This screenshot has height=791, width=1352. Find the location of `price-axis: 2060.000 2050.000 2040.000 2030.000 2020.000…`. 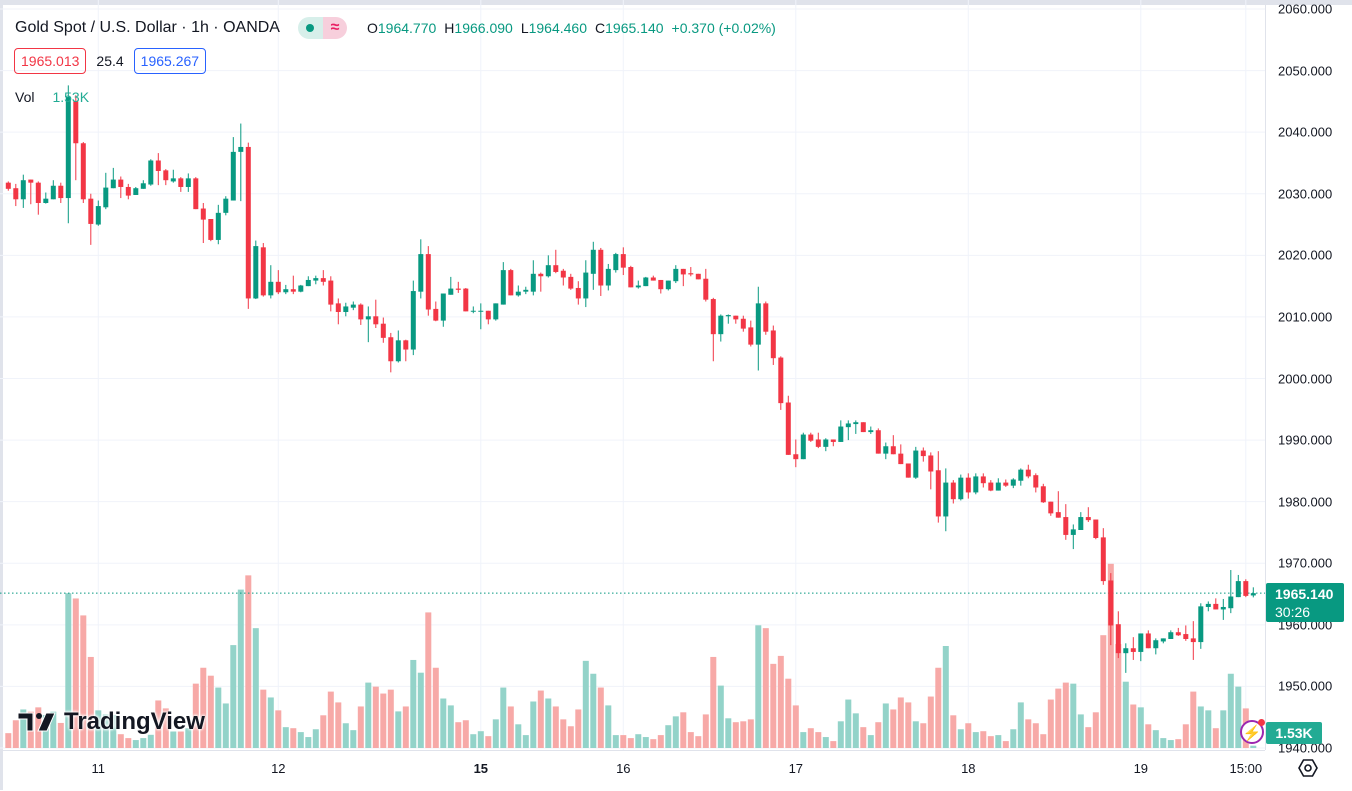

price-axis: 2060.000 2050.000 2040.000 2030.000 2020.000… is located at coordinates (1308, 379).